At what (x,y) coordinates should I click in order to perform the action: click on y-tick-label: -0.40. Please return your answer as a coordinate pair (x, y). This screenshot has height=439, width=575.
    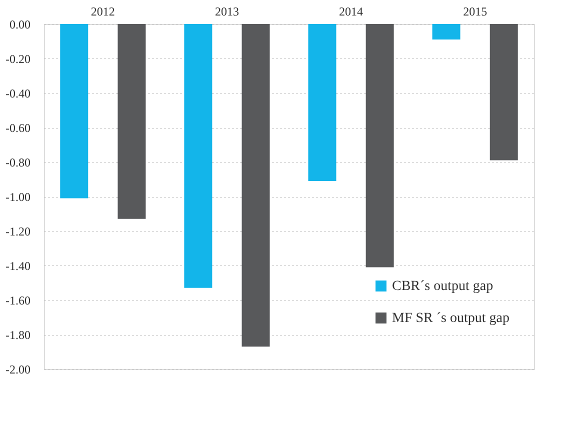
    Looking at the image, I should click on (18, 93).